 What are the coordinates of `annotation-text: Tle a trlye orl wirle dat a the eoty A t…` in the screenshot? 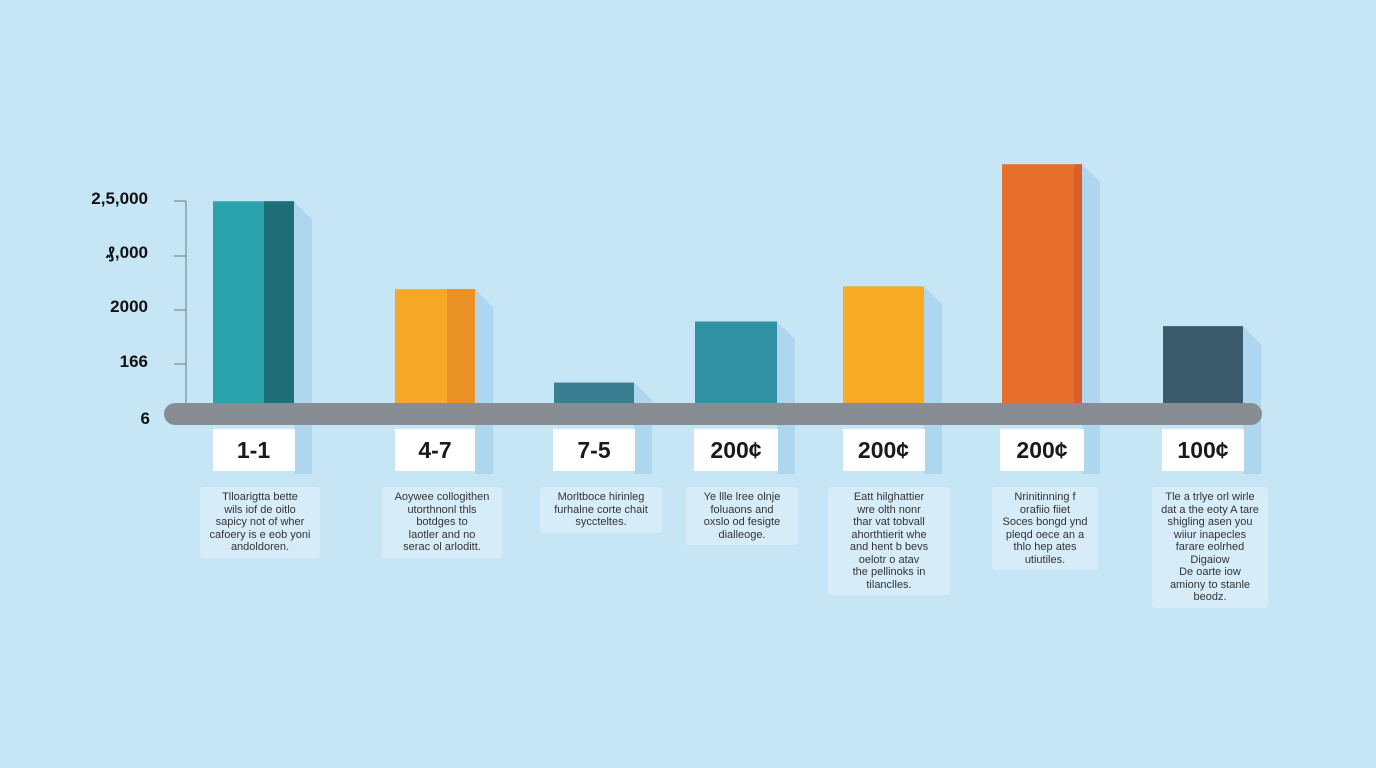 It's located at (1210, 547).